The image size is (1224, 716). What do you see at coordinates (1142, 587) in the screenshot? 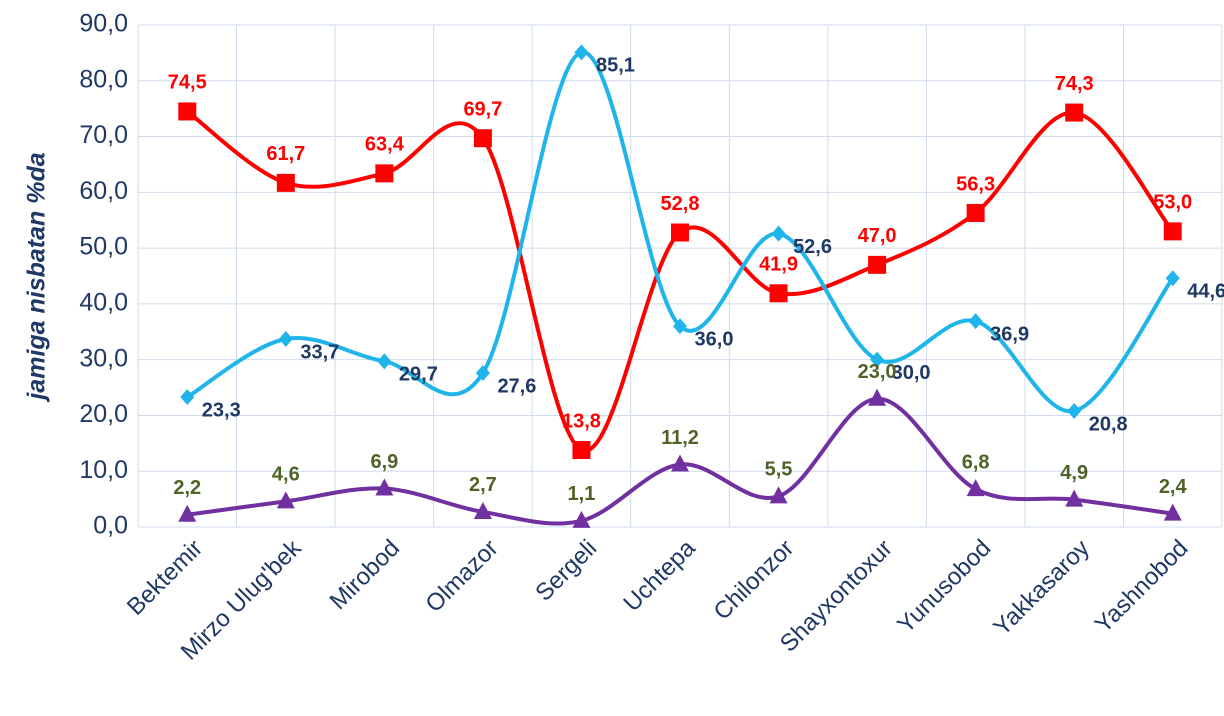
I see `x-tick-label: Yashnobod` at bounding box center [1142, 587].